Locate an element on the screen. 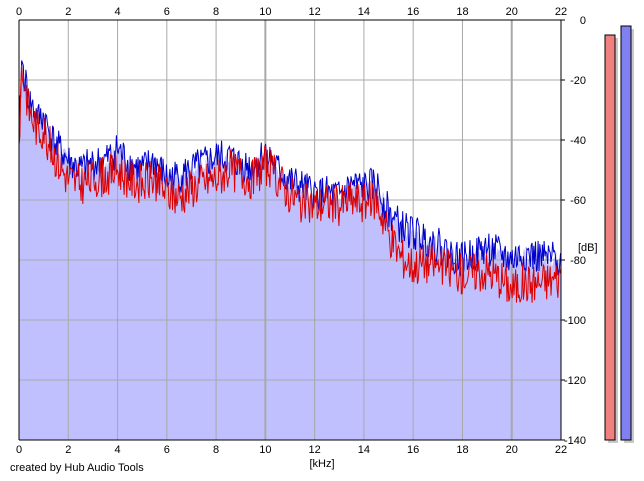 The height and width of the screenshot is (481, 644). x-tick-label-bottom: 18 is located at coordinates (462, 450).